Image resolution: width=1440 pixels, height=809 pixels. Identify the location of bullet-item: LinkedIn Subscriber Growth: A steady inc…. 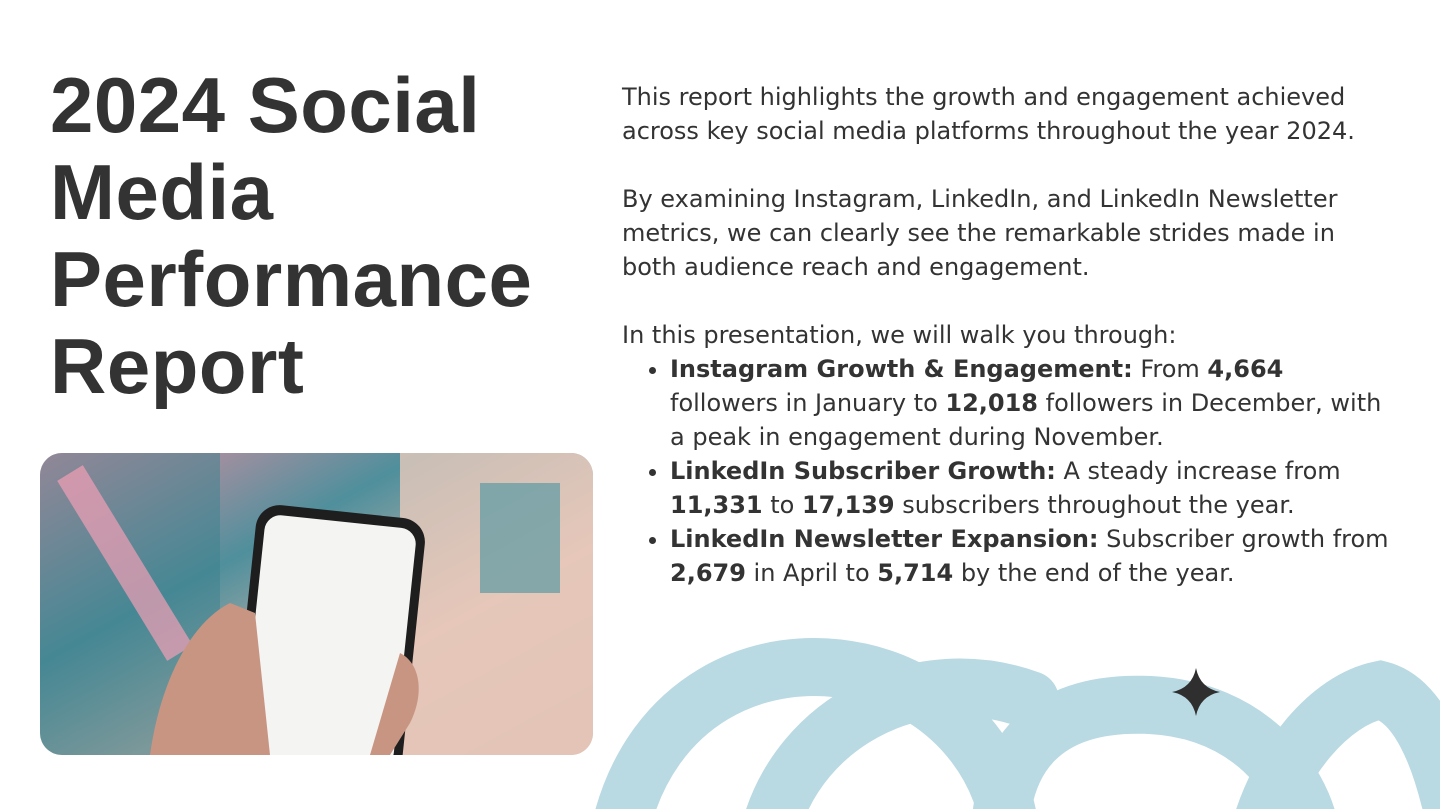
(1031, 488).